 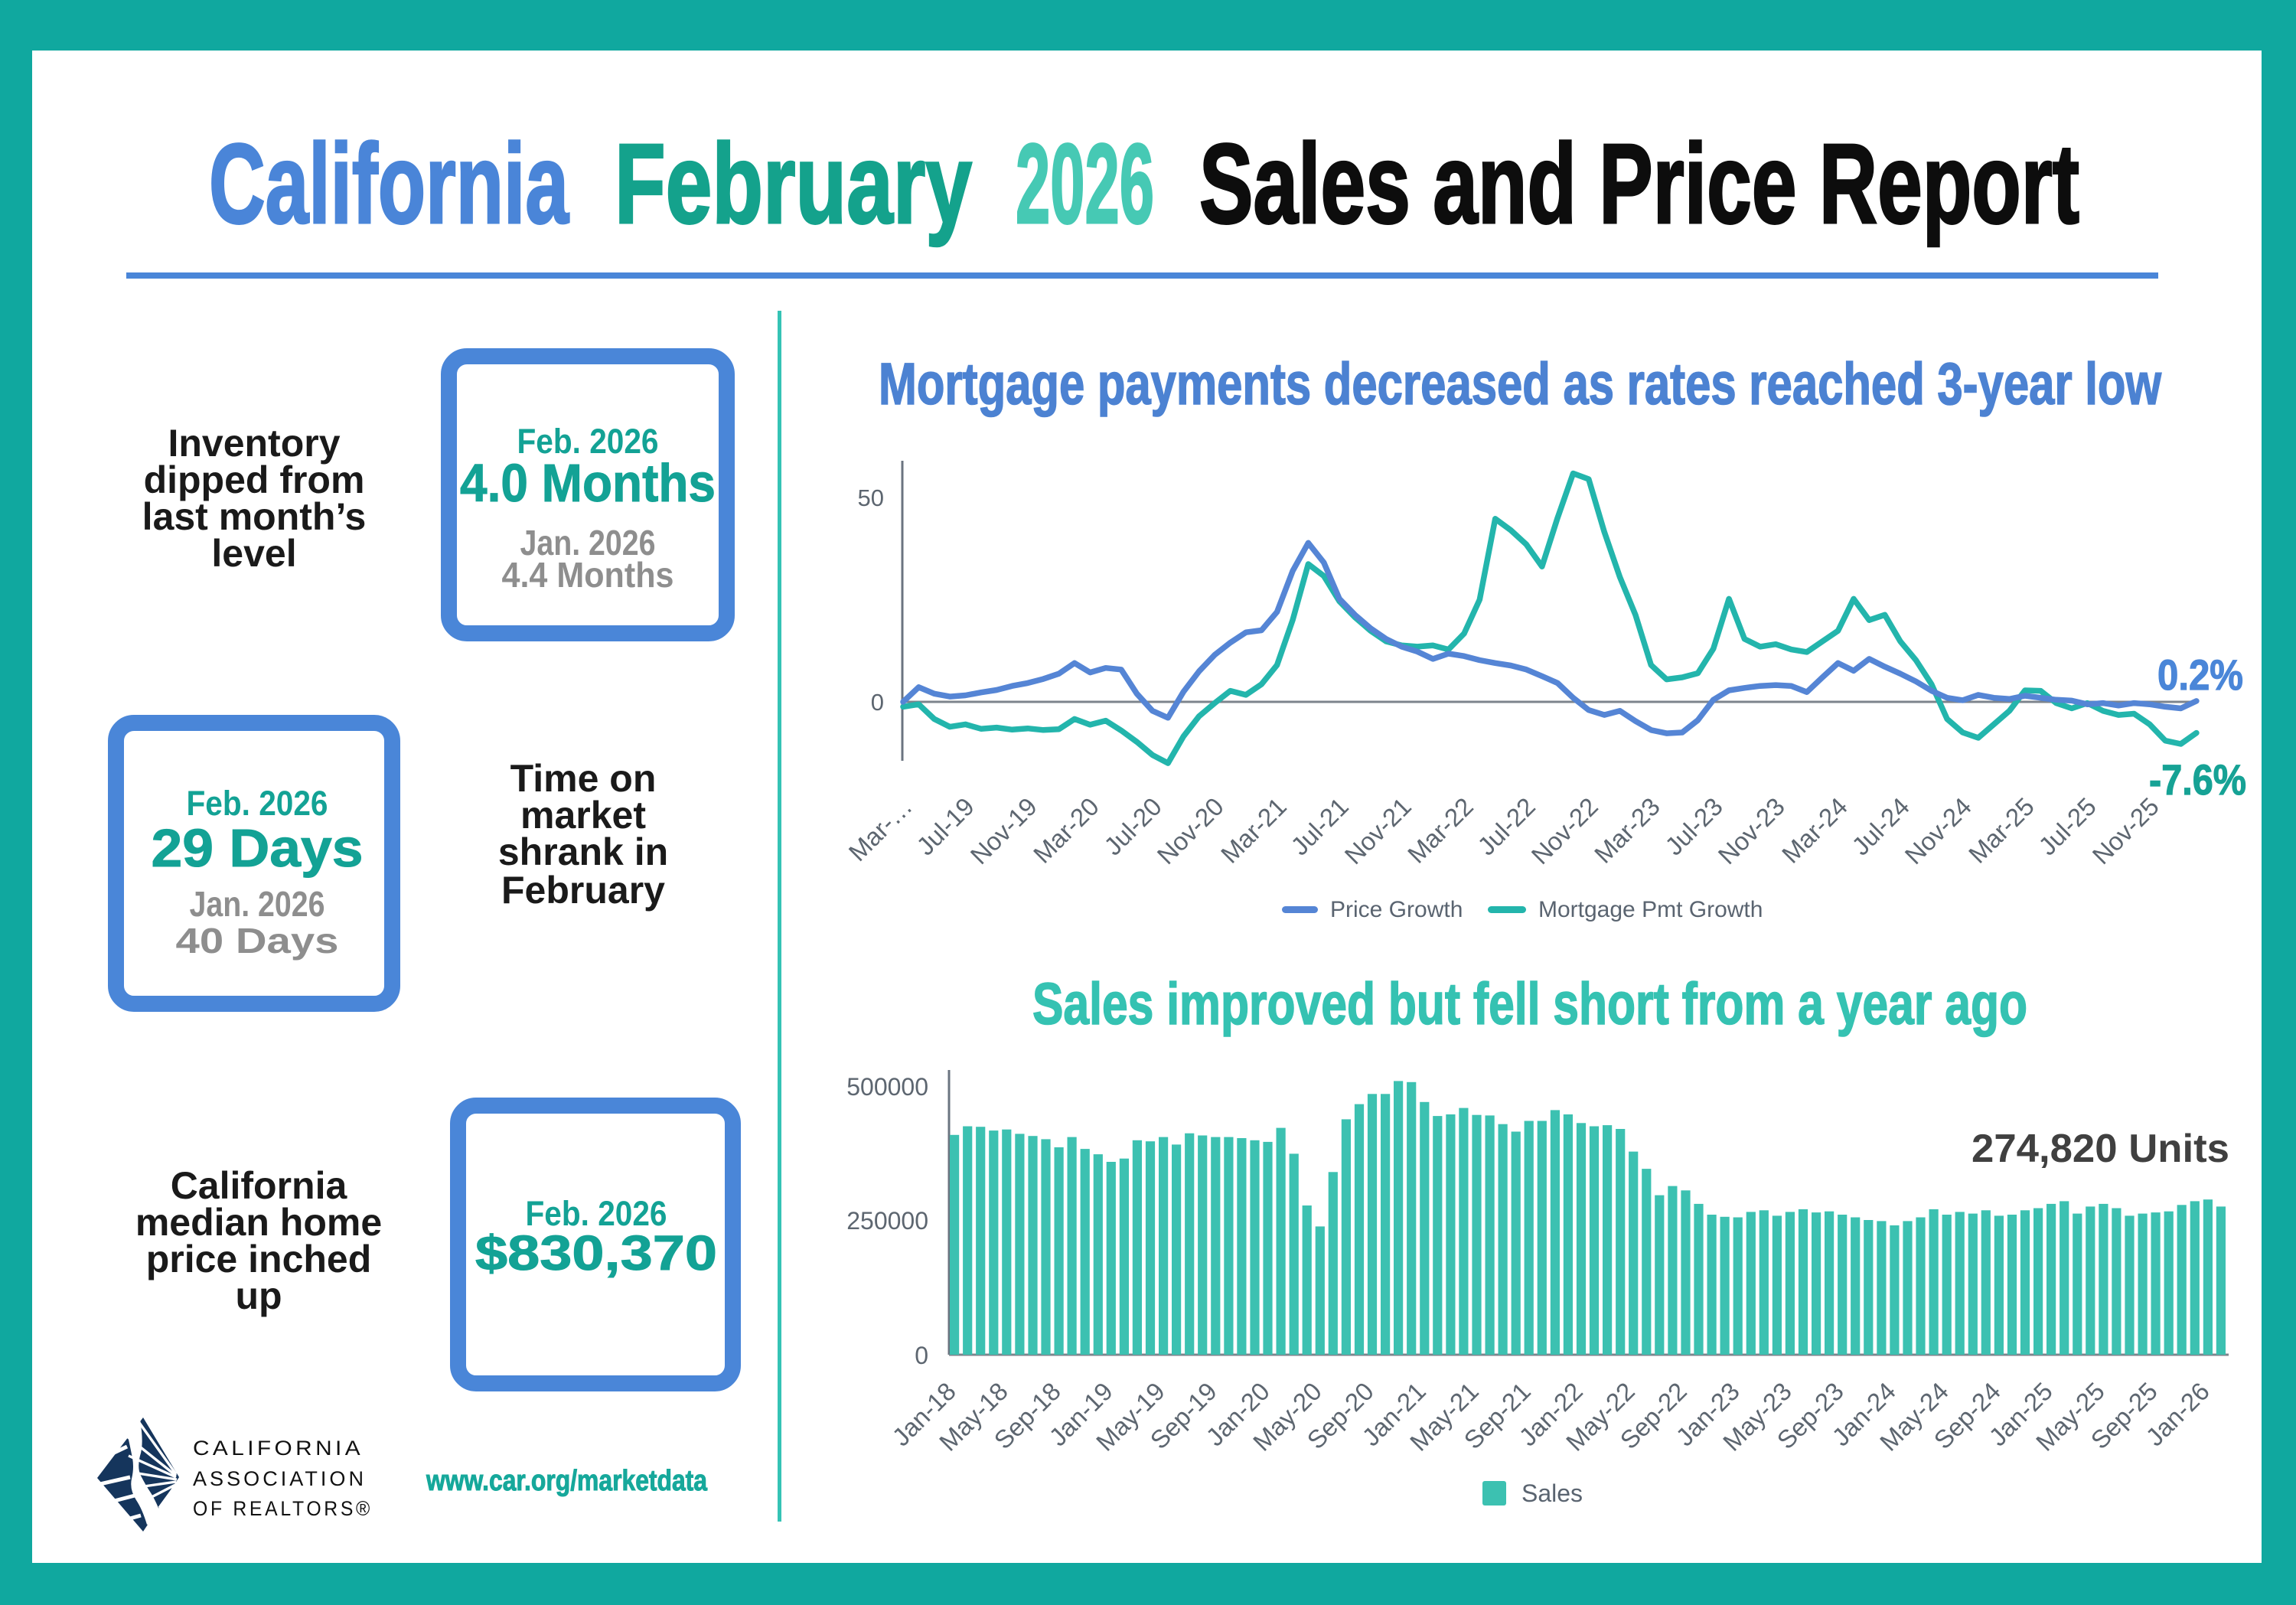 What do you see at coordinates (1552, 1493) in the screenshot?
I see `svg-text: Sales` at bounding box center [1552, 1493].